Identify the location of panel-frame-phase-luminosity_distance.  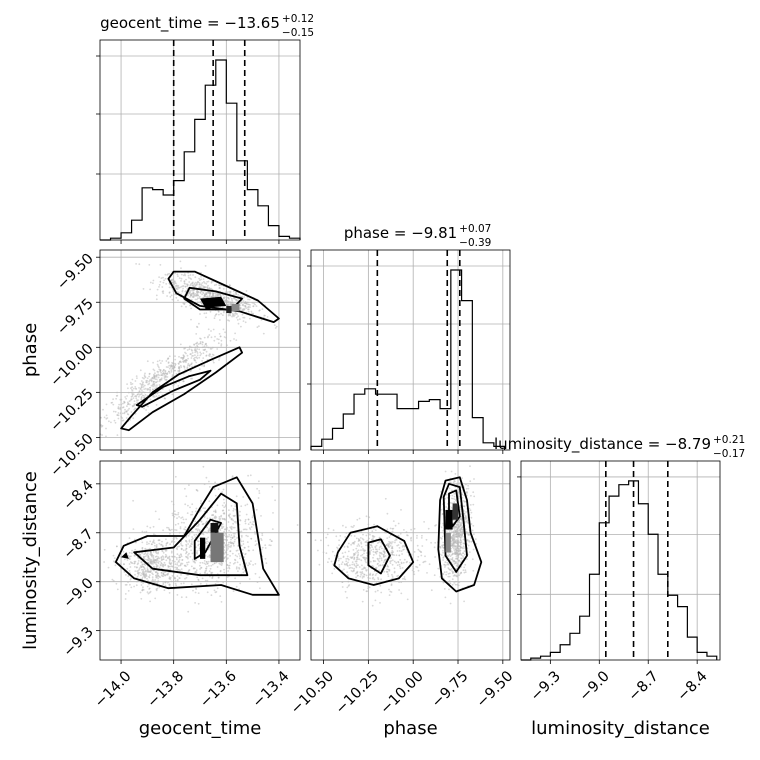
(410, 560).